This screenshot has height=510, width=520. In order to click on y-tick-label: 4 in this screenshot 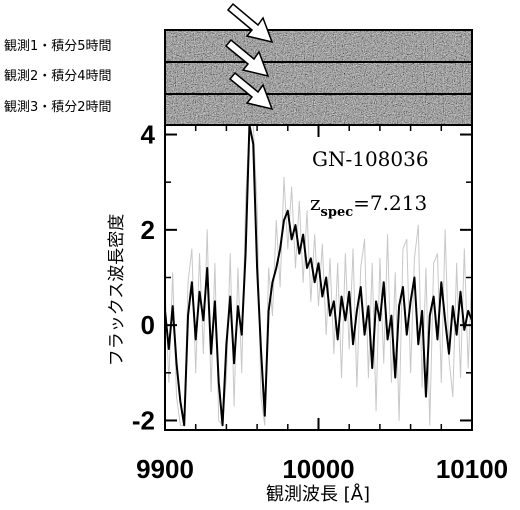, I will do `click(148, 135)`.